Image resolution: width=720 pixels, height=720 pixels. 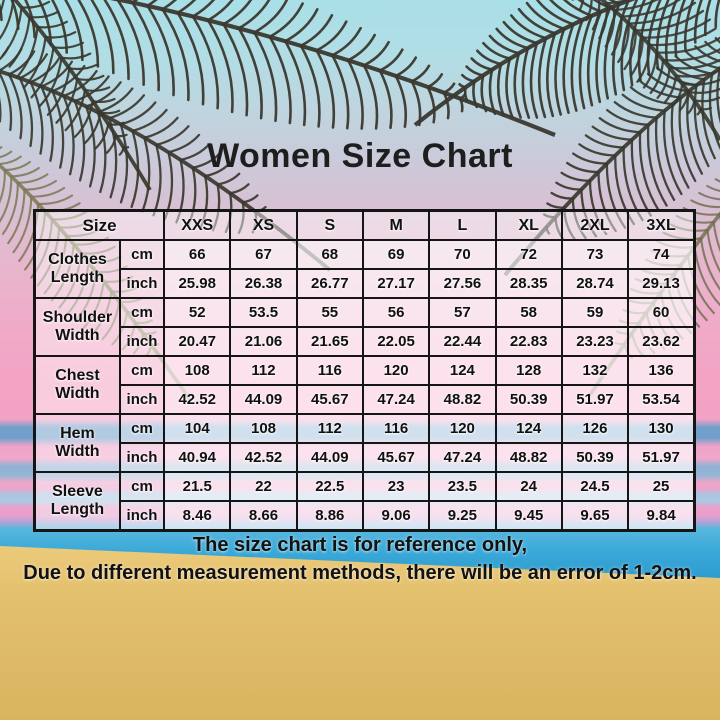 I want to click on size-header-cell: XL, so click(x=528, y=225).